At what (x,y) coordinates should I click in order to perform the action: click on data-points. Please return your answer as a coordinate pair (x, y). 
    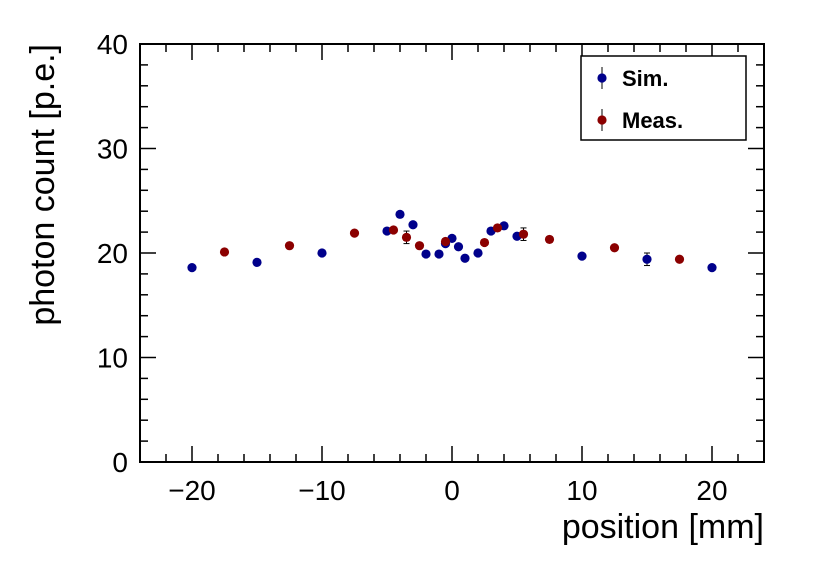
    Looking at the image, I should click on (452, 241).